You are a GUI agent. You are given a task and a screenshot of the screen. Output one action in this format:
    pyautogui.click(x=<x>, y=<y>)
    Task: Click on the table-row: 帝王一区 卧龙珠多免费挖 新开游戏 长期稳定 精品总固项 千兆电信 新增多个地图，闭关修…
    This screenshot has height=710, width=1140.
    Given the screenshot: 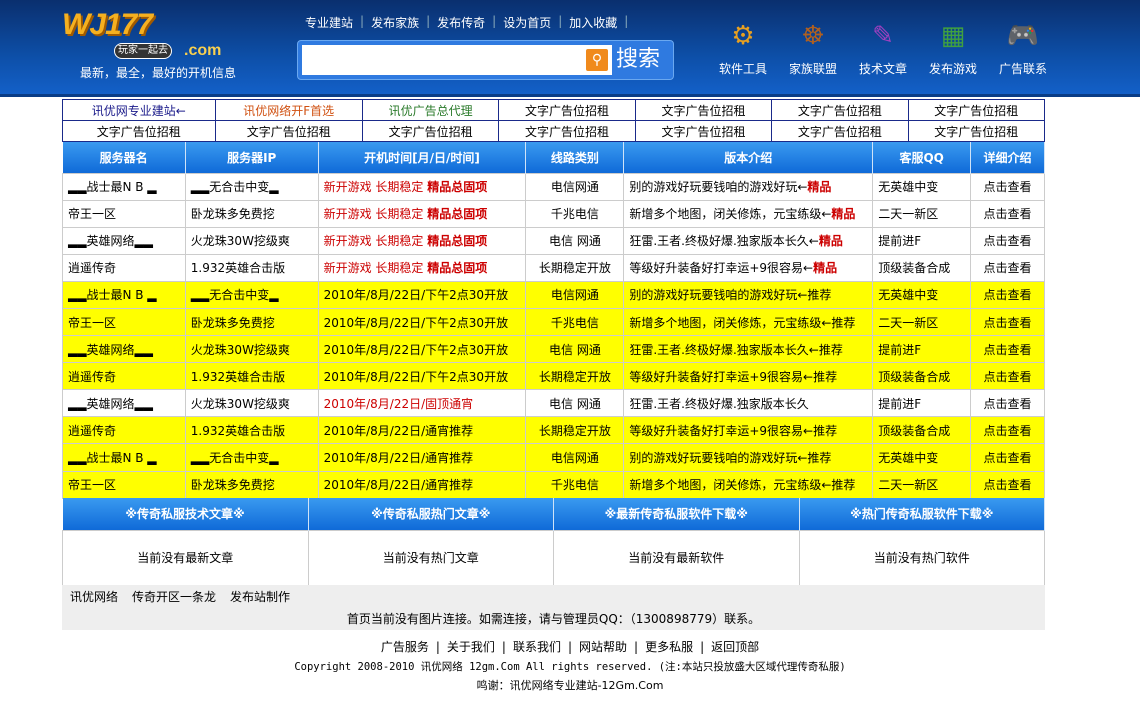 What is the action you would take?
    pyautogui.click(x=553, y=213)
    